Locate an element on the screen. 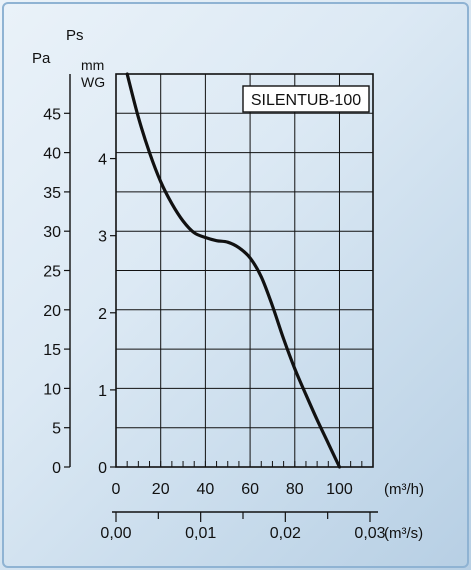 The width and height of the screenshot is (471, 570). xh-tick-label-0: 0 is located at coordinates (116, 489).